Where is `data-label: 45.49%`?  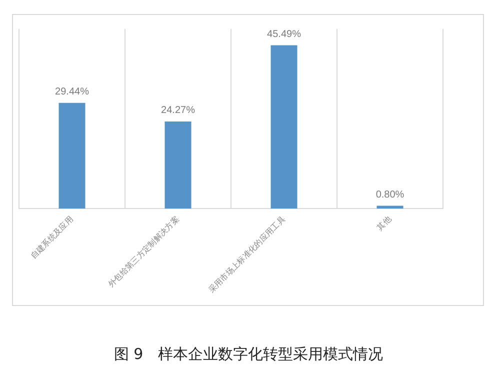 data-label: 45.49% is located at coordinates (284, 34).